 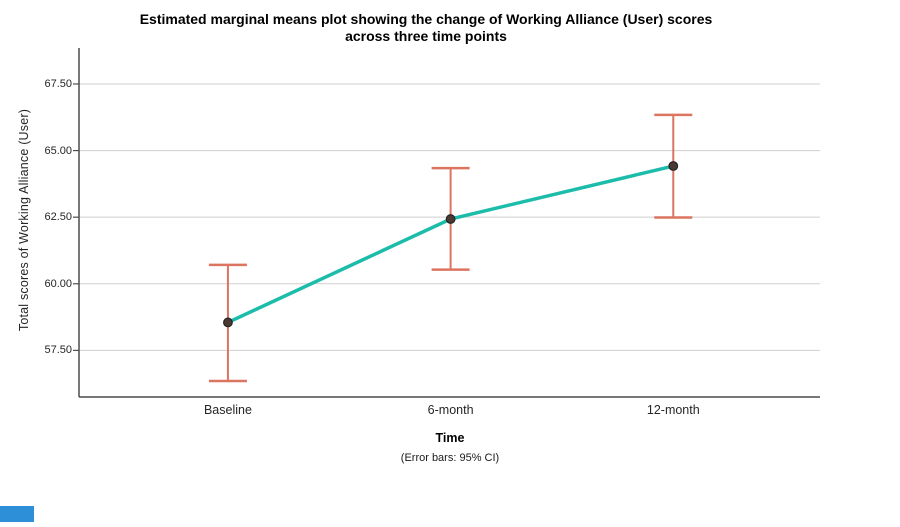 I want to click on x-tick-label: 6-month, so click(x=450, y=410).